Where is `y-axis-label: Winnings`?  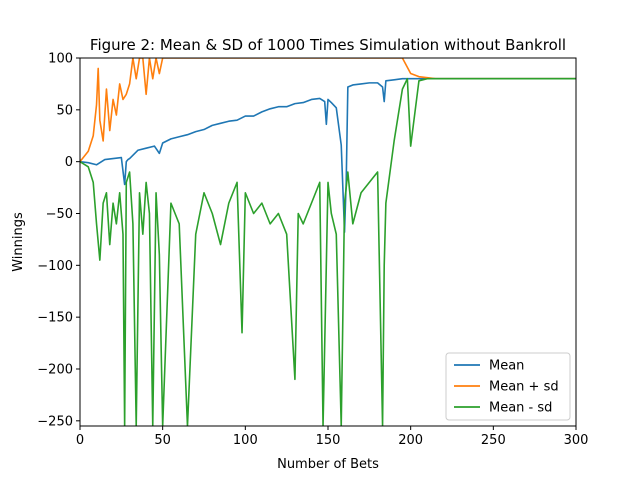
y-axis-label: Winnings is located at coordinates (18, 242).